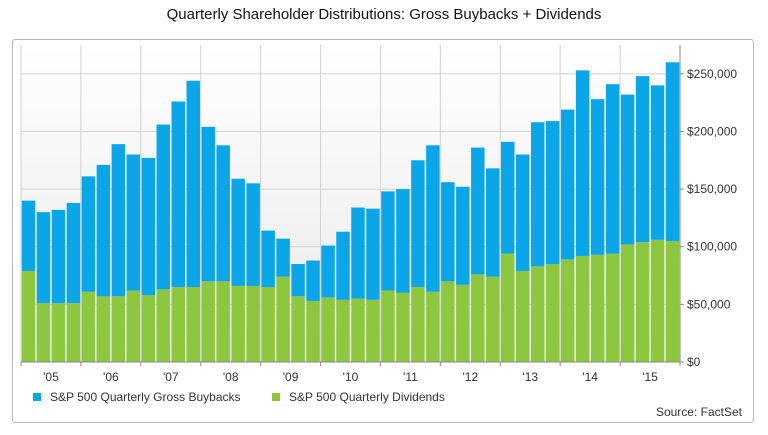 Image resolution: width=768 pixels, height=435 pixels. What do you see at coordinates (590, 377) in the screenshot?
I see `x-tick-label: '14` at bounding box center [590, 377].